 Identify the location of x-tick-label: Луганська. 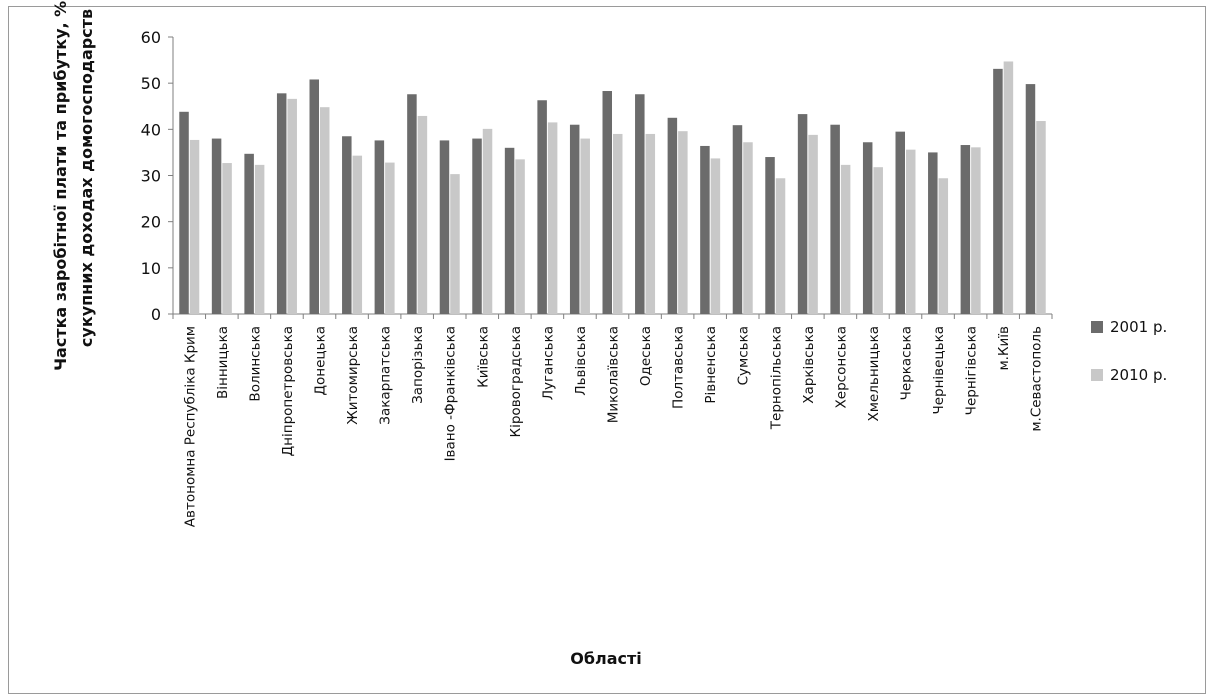
(548, 363).